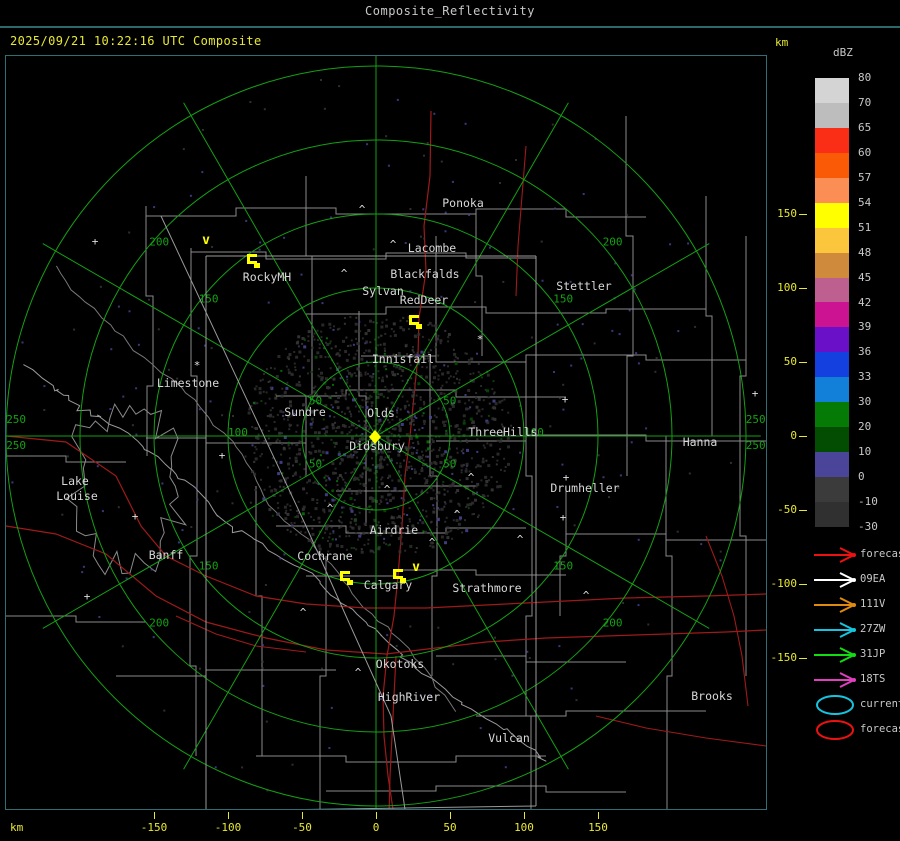  Describe the element at coordinates (793, 435) in the screenshot. I see `y-axis-tick-label: 0` at that location.